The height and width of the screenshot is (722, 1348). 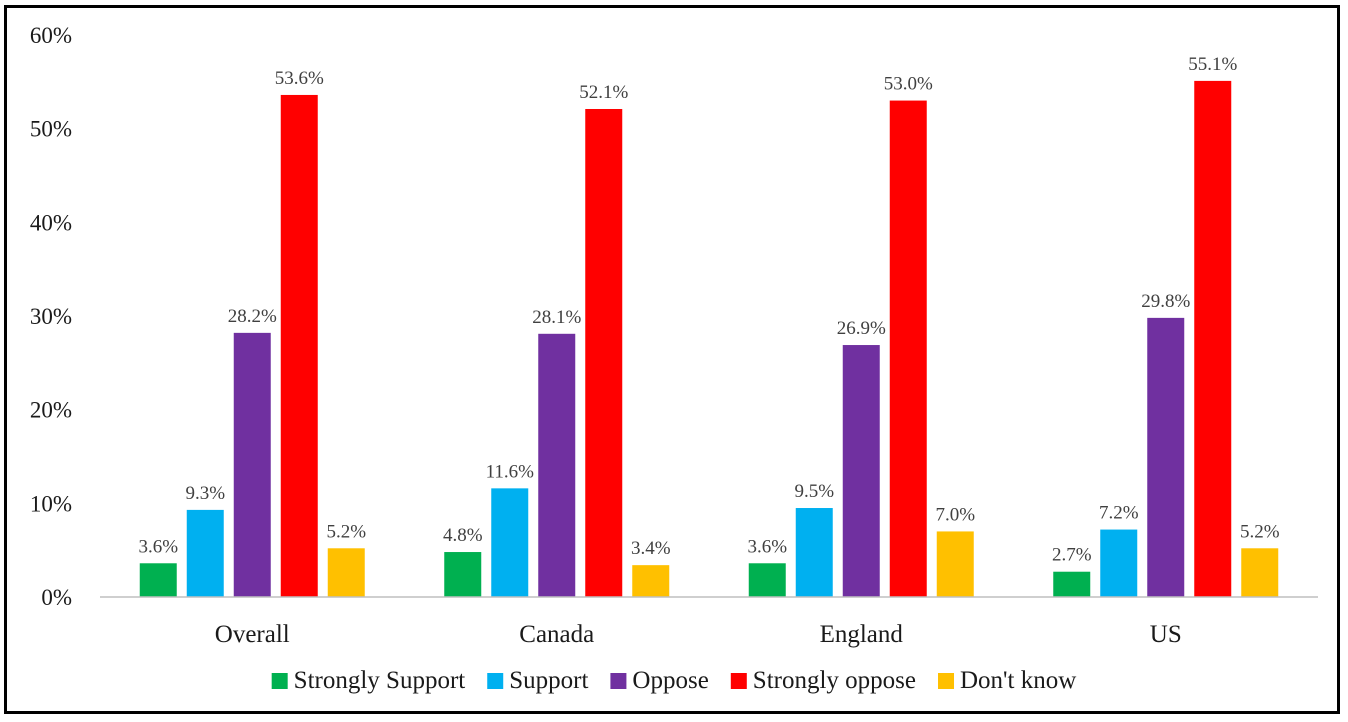 I want to click on data-label: 28.2%, so click(x=252, y=316).